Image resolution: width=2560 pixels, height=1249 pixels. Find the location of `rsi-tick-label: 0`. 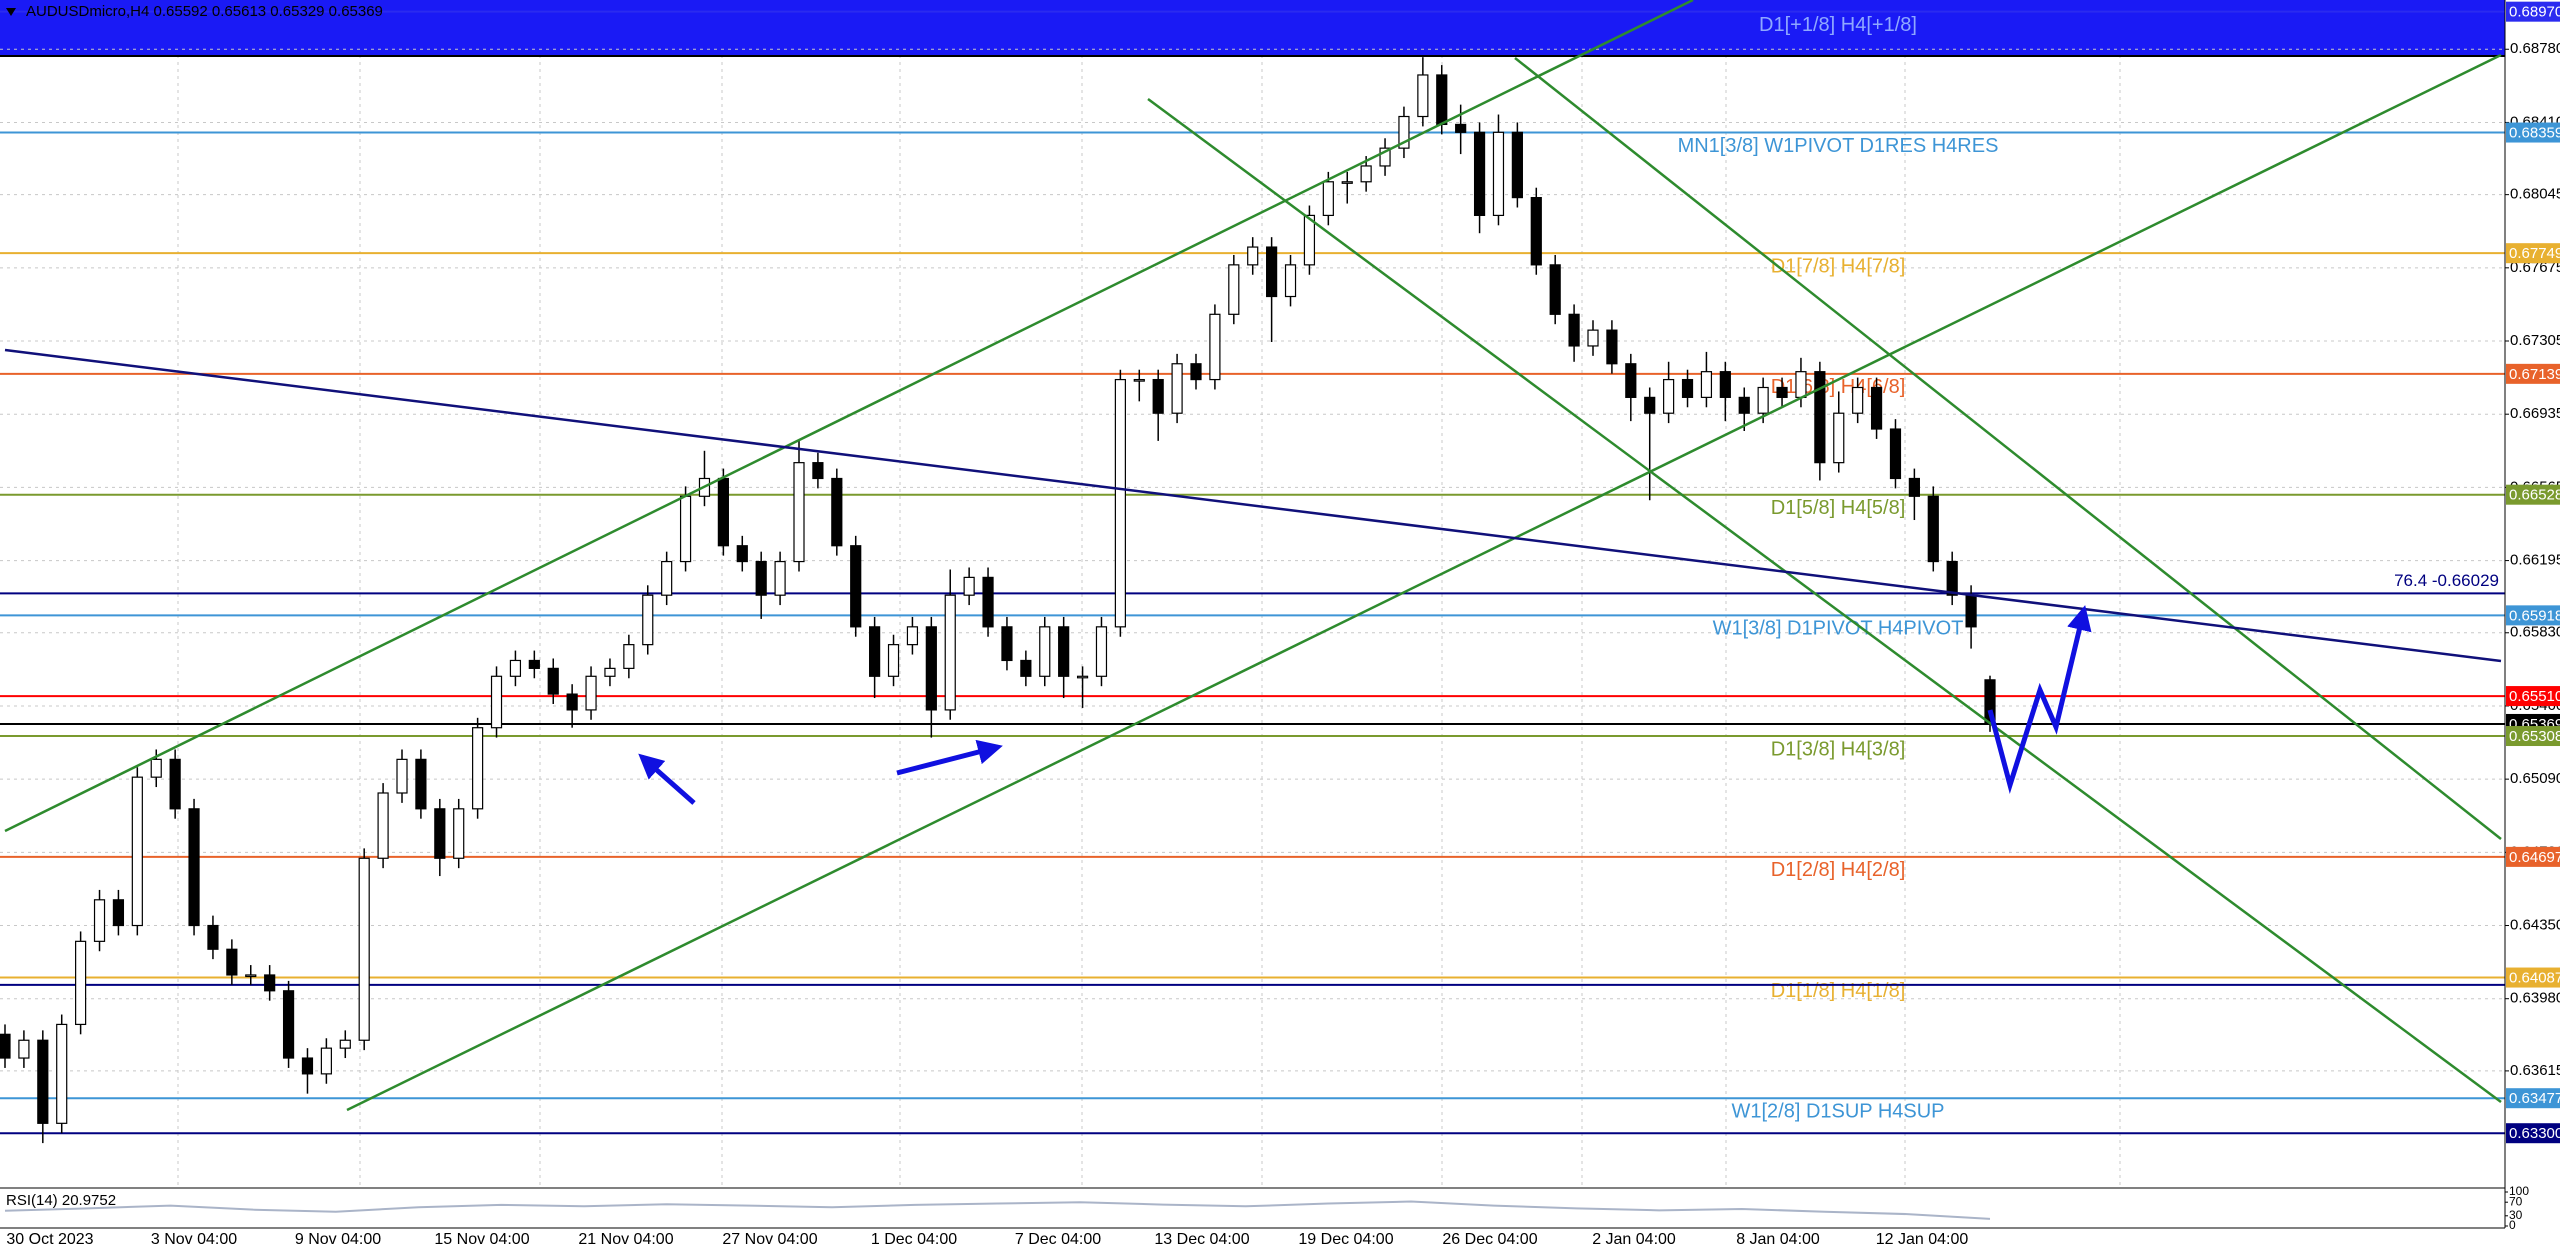

rsi-tick-label: 0 is located at coordinates (2512, 1225).